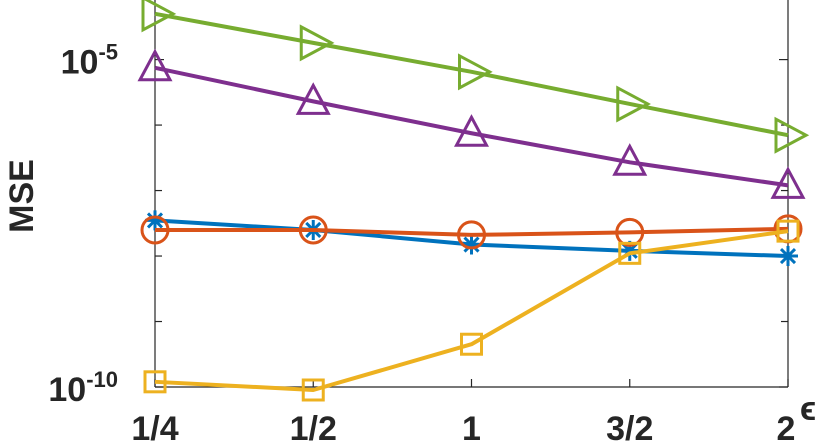 The width and height of the screenshot is (830, 446). I want to click on x-tick-label: 1/4, so click(154, 428).